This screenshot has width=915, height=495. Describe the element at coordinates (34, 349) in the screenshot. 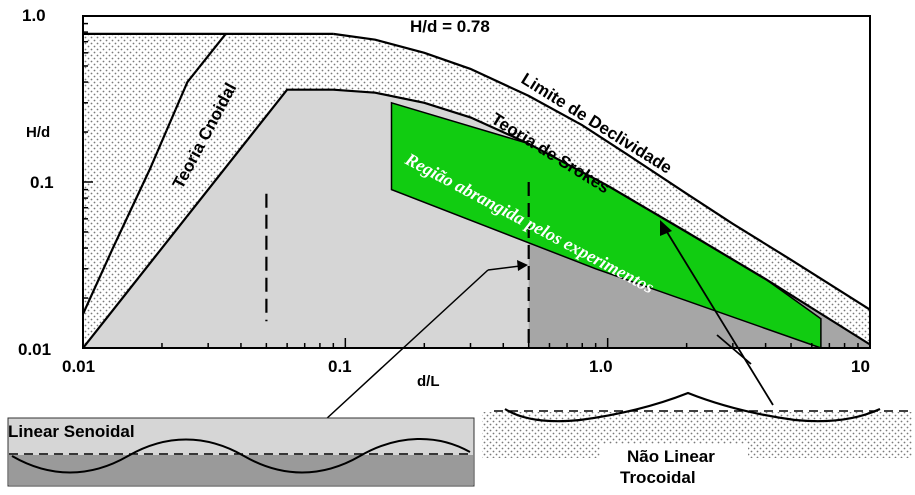

I see `y-tick-label: 0.01` at that location.